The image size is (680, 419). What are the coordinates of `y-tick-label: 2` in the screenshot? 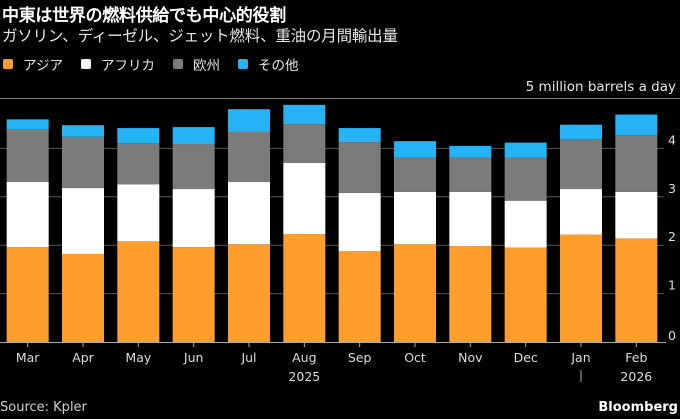 It's located at (672, 236).